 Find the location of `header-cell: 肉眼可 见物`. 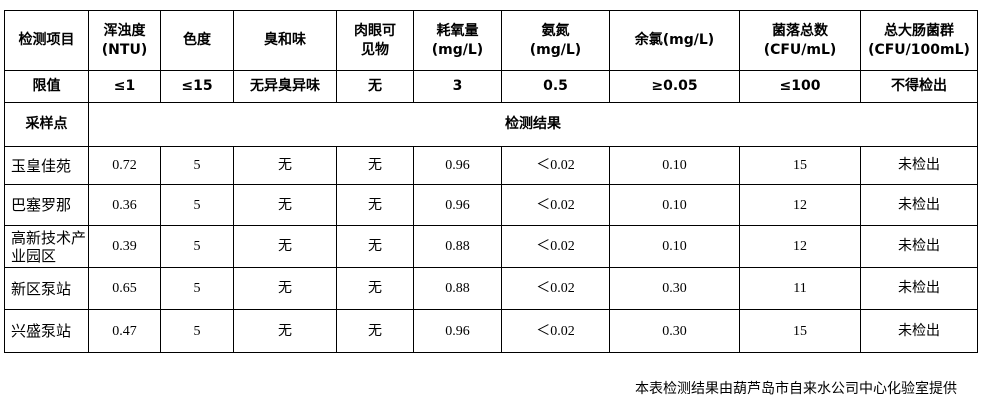

header-cell: 肉眼可 见物 is located at coordinates (375, 40).